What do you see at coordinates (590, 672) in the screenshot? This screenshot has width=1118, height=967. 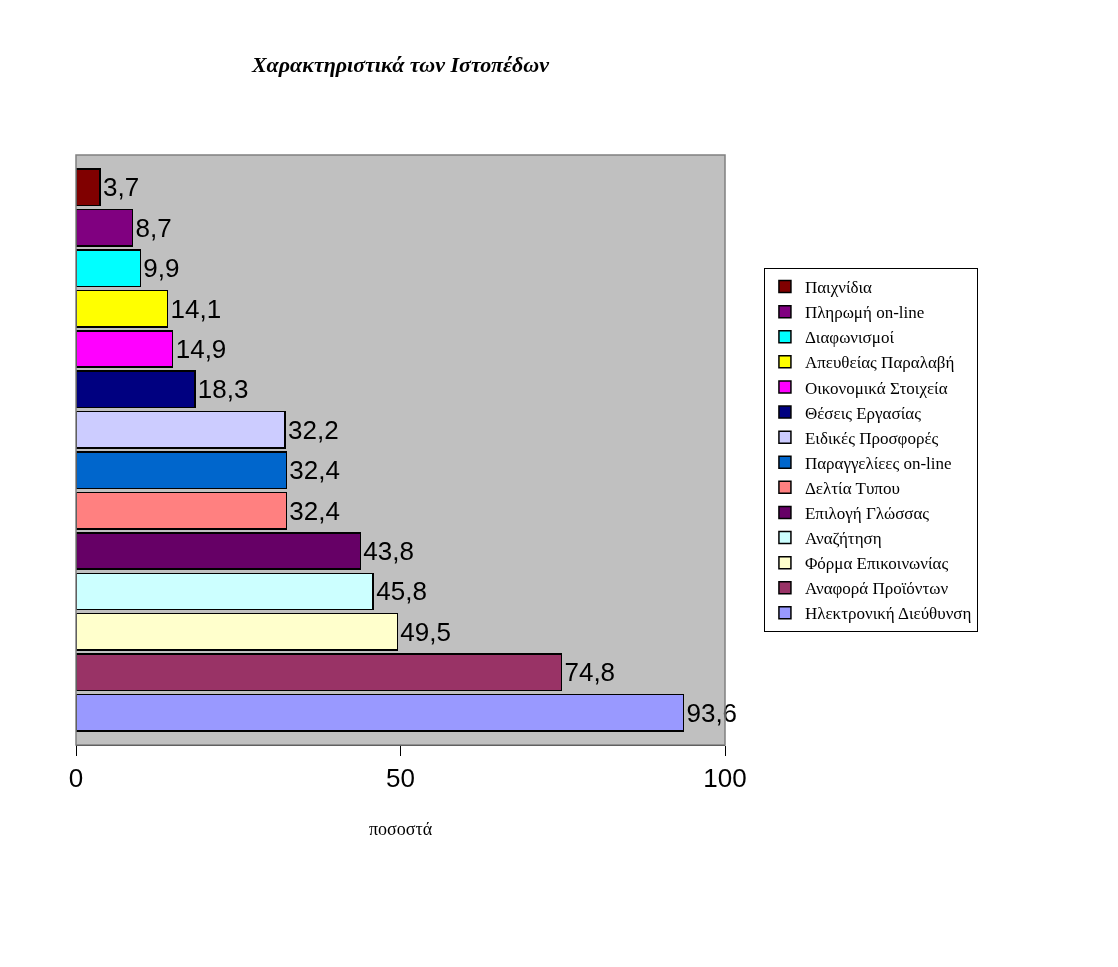 I see `data-label: 74,8` at bounding box center [590, 672].